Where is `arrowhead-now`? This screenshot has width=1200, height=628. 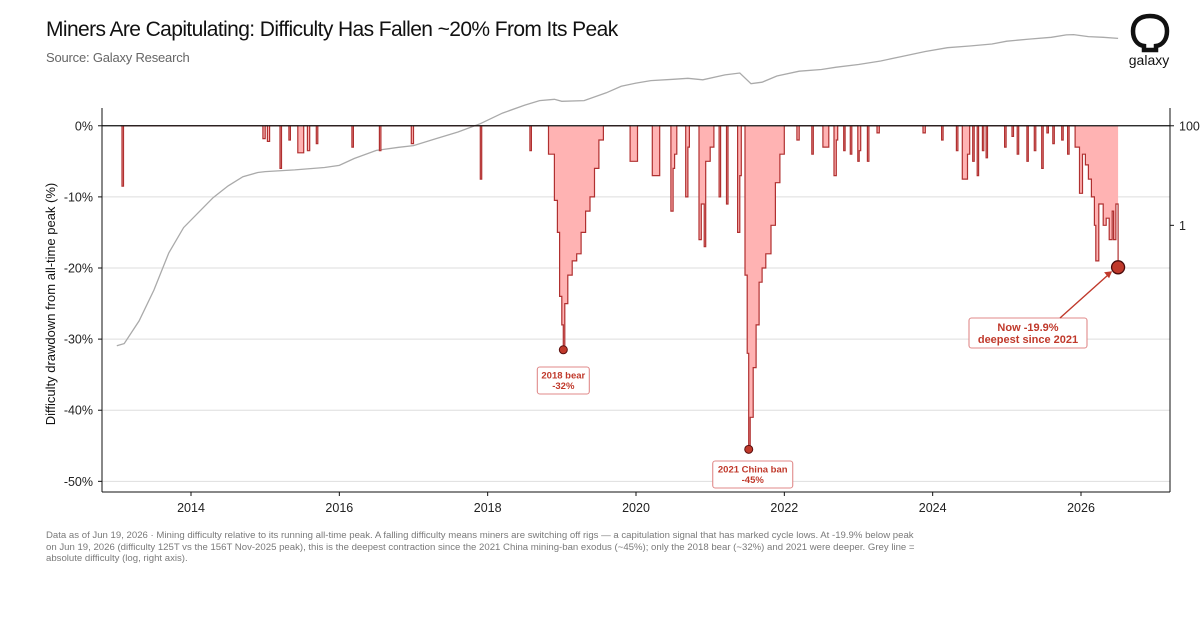
arrowhead-now is located at coordinates (1108, 275).